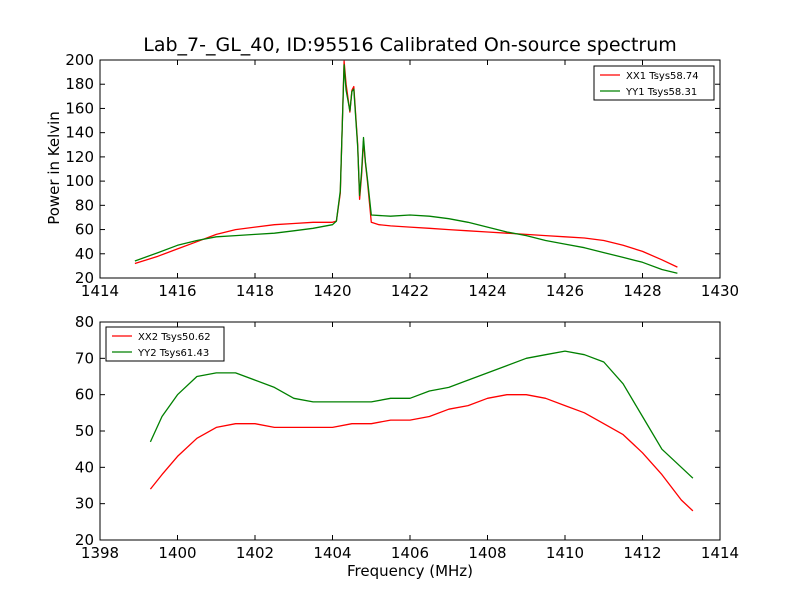 Image resolution: width=800 pixels, height=600 pixels. I want to click on legend-label: YY1 Tsys58.31, so click(661, 92).